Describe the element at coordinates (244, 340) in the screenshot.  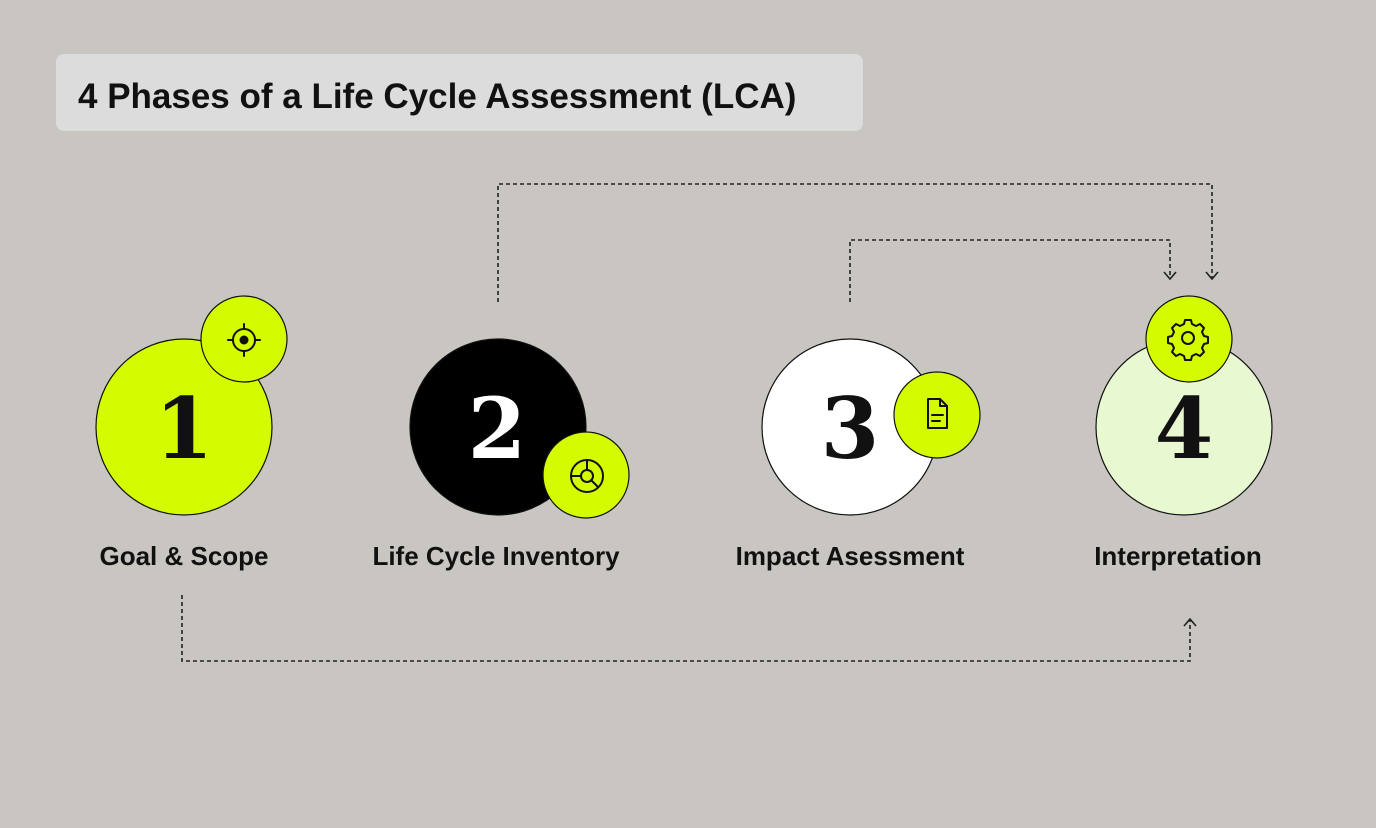
I see `target-icon` at that location.